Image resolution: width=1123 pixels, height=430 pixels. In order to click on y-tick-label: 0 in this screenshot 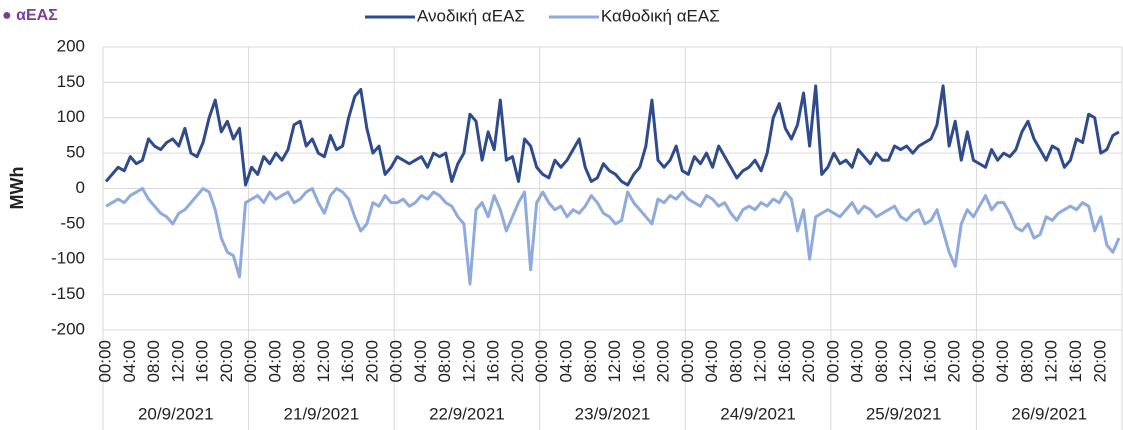, I will do `click(80, 187)`.